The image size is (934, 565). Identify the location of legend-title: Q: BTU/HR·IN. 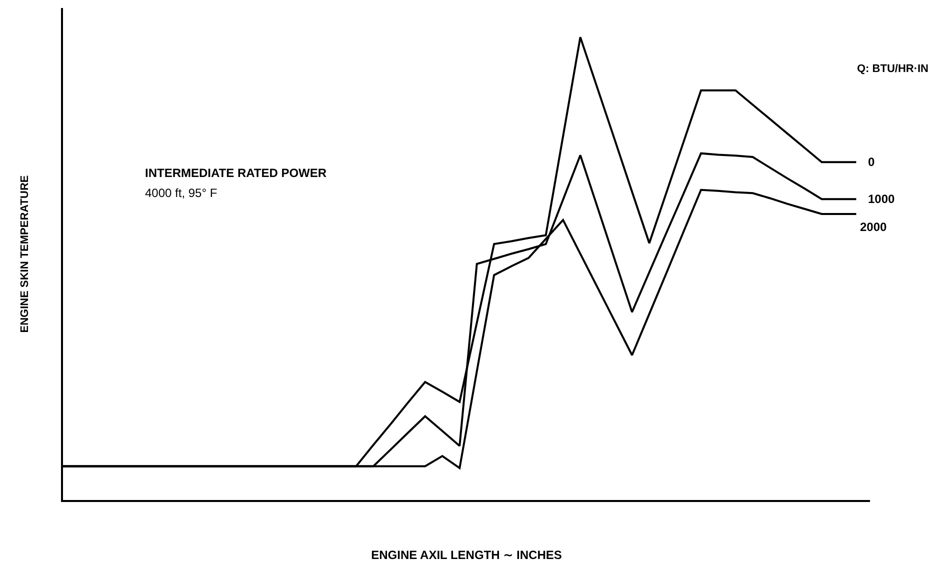
(893, 69).